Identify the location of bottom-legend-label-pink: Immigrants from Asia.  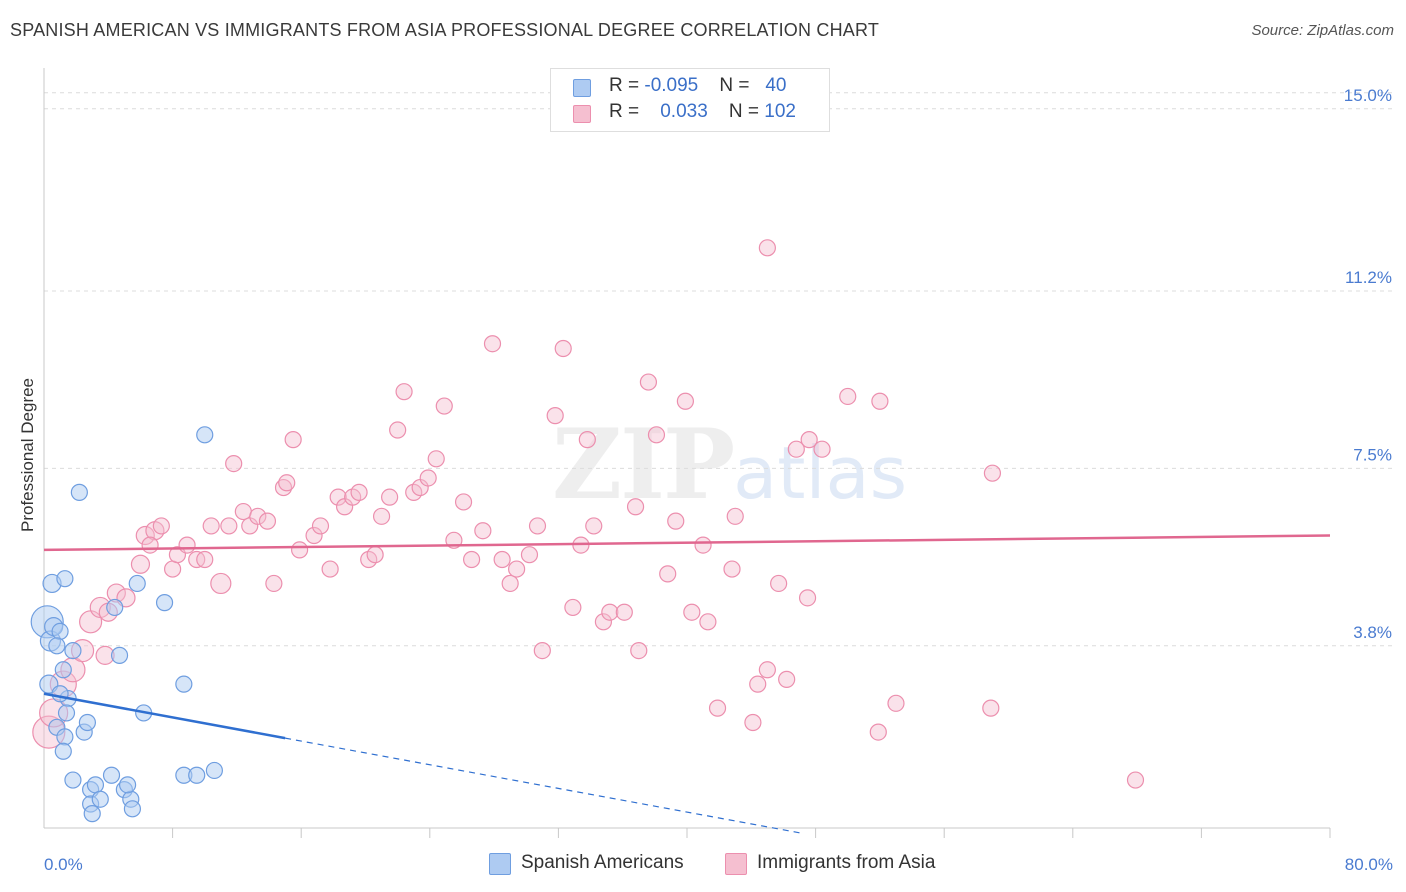
(846, 862).